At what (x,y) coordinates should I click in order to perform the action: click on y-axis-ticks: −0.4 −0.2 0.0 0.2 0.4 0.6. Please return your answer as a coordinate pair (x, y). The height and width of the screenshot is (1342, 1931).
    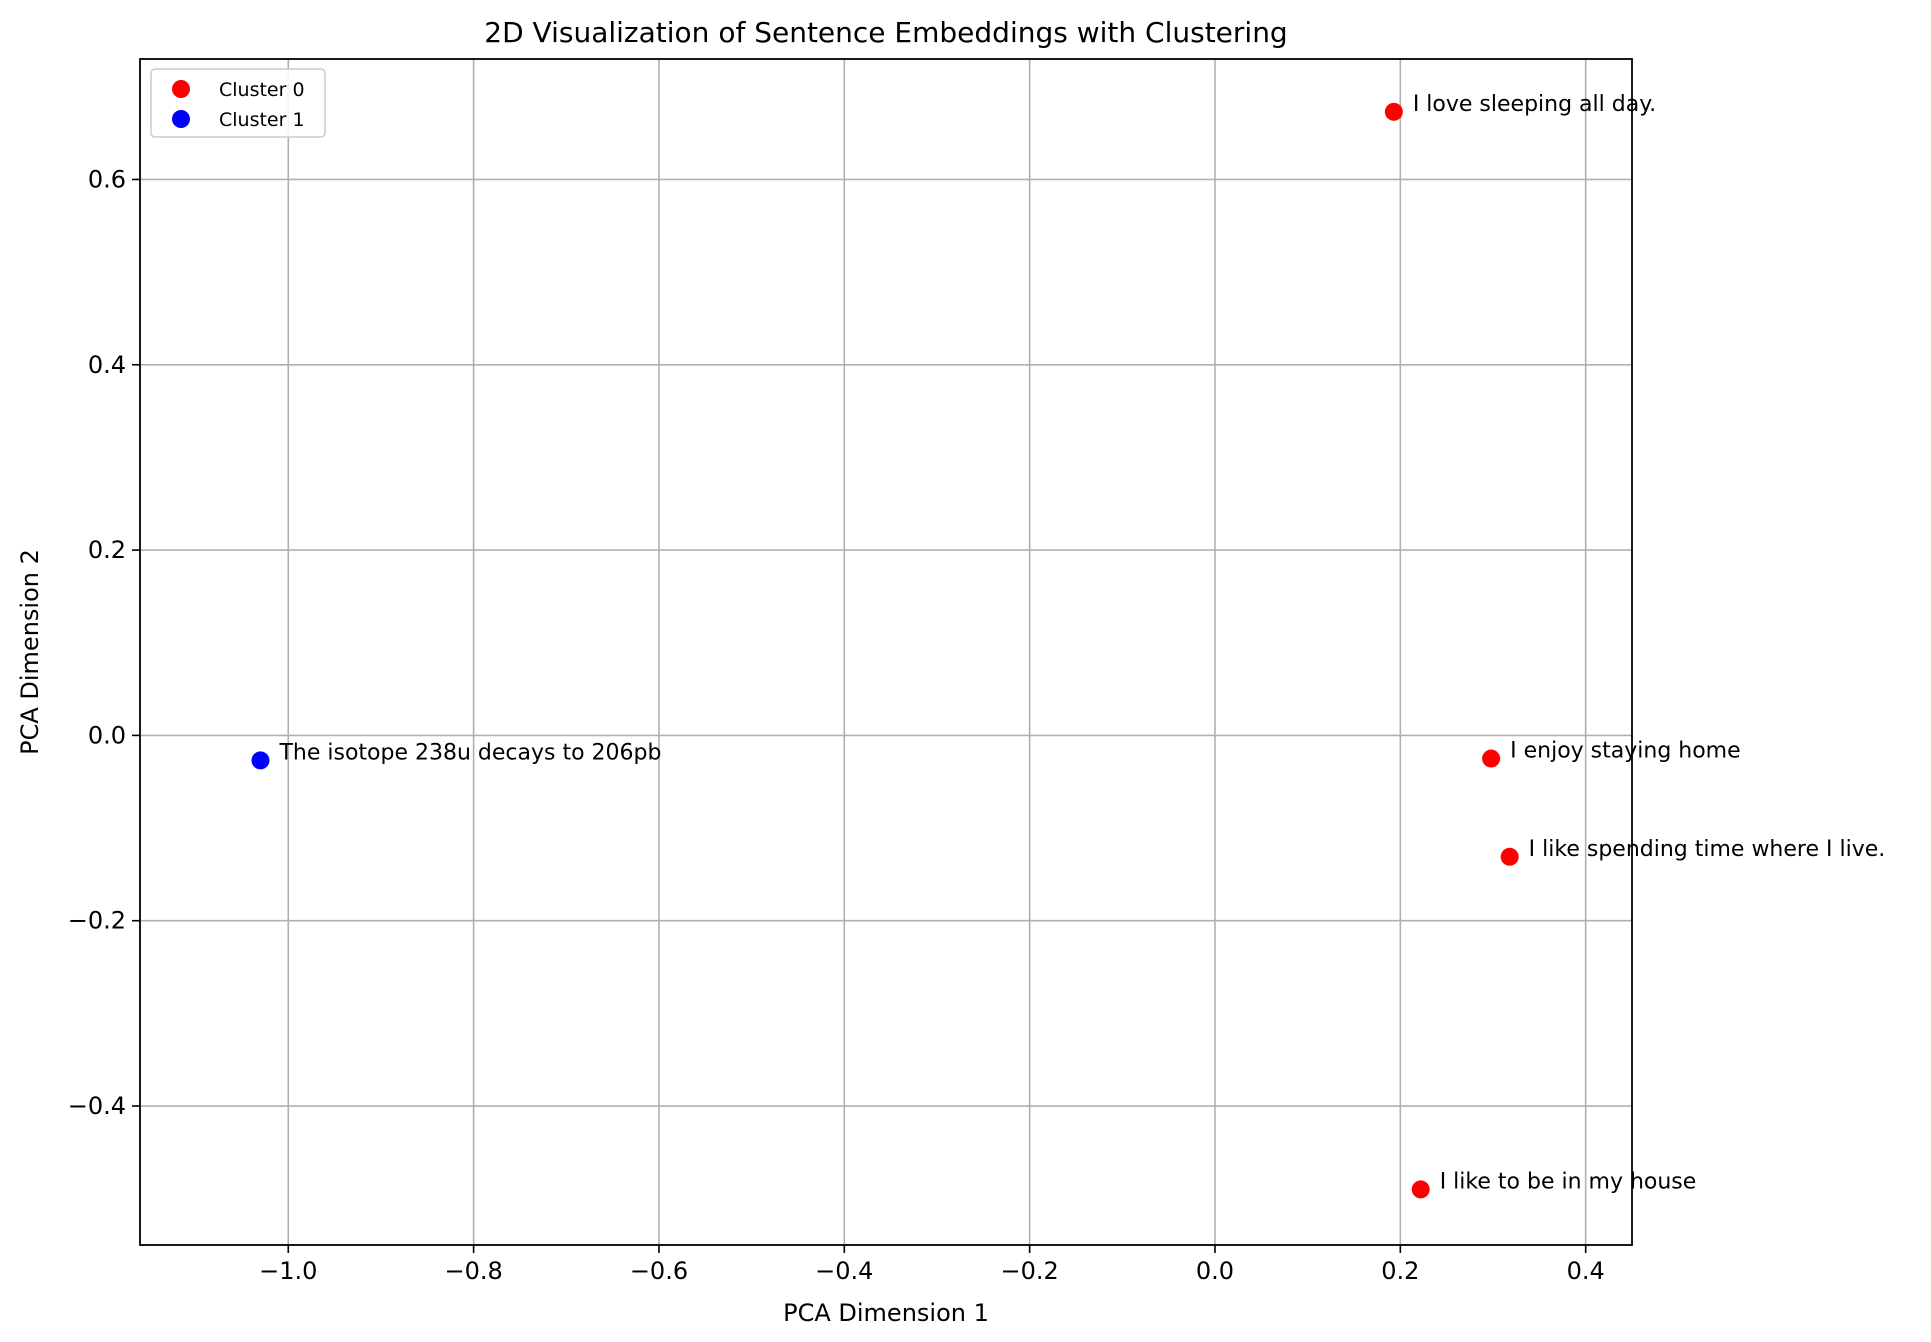
    Looking at the image, I should click on (104, 642).